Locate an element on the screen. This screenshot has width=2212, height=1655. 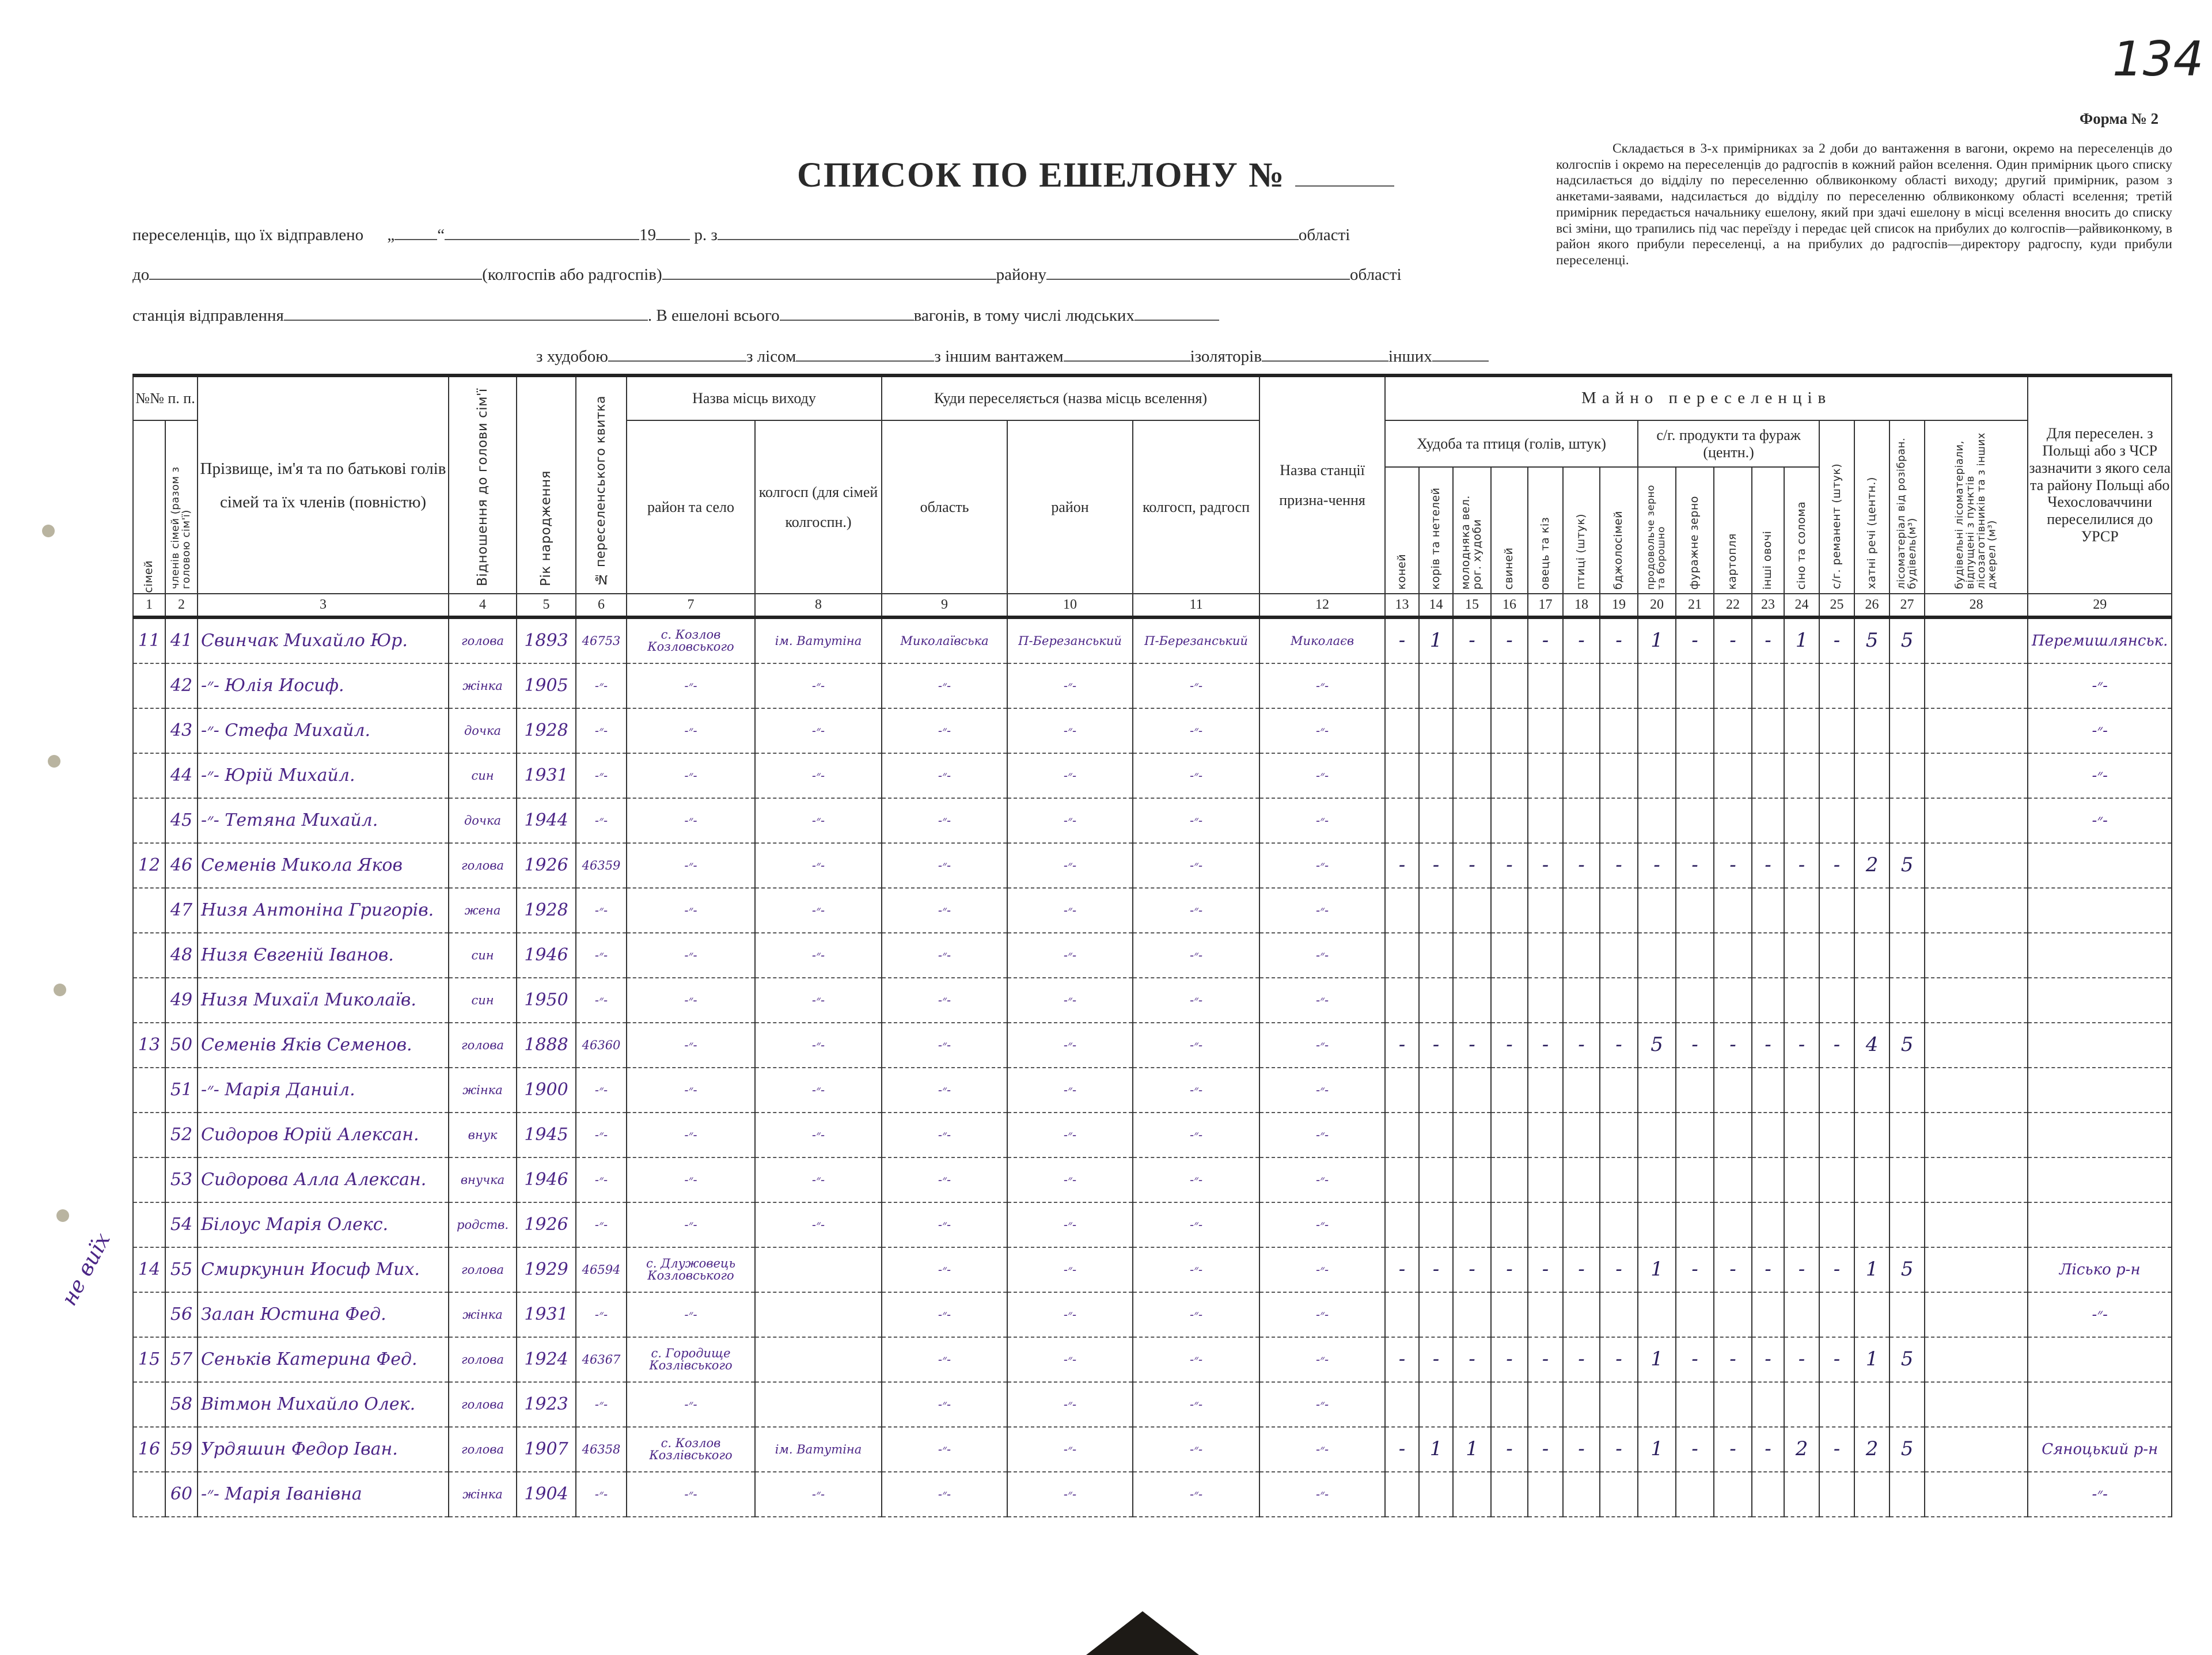
other-wagons-field is located at coordinates (1461, 360).